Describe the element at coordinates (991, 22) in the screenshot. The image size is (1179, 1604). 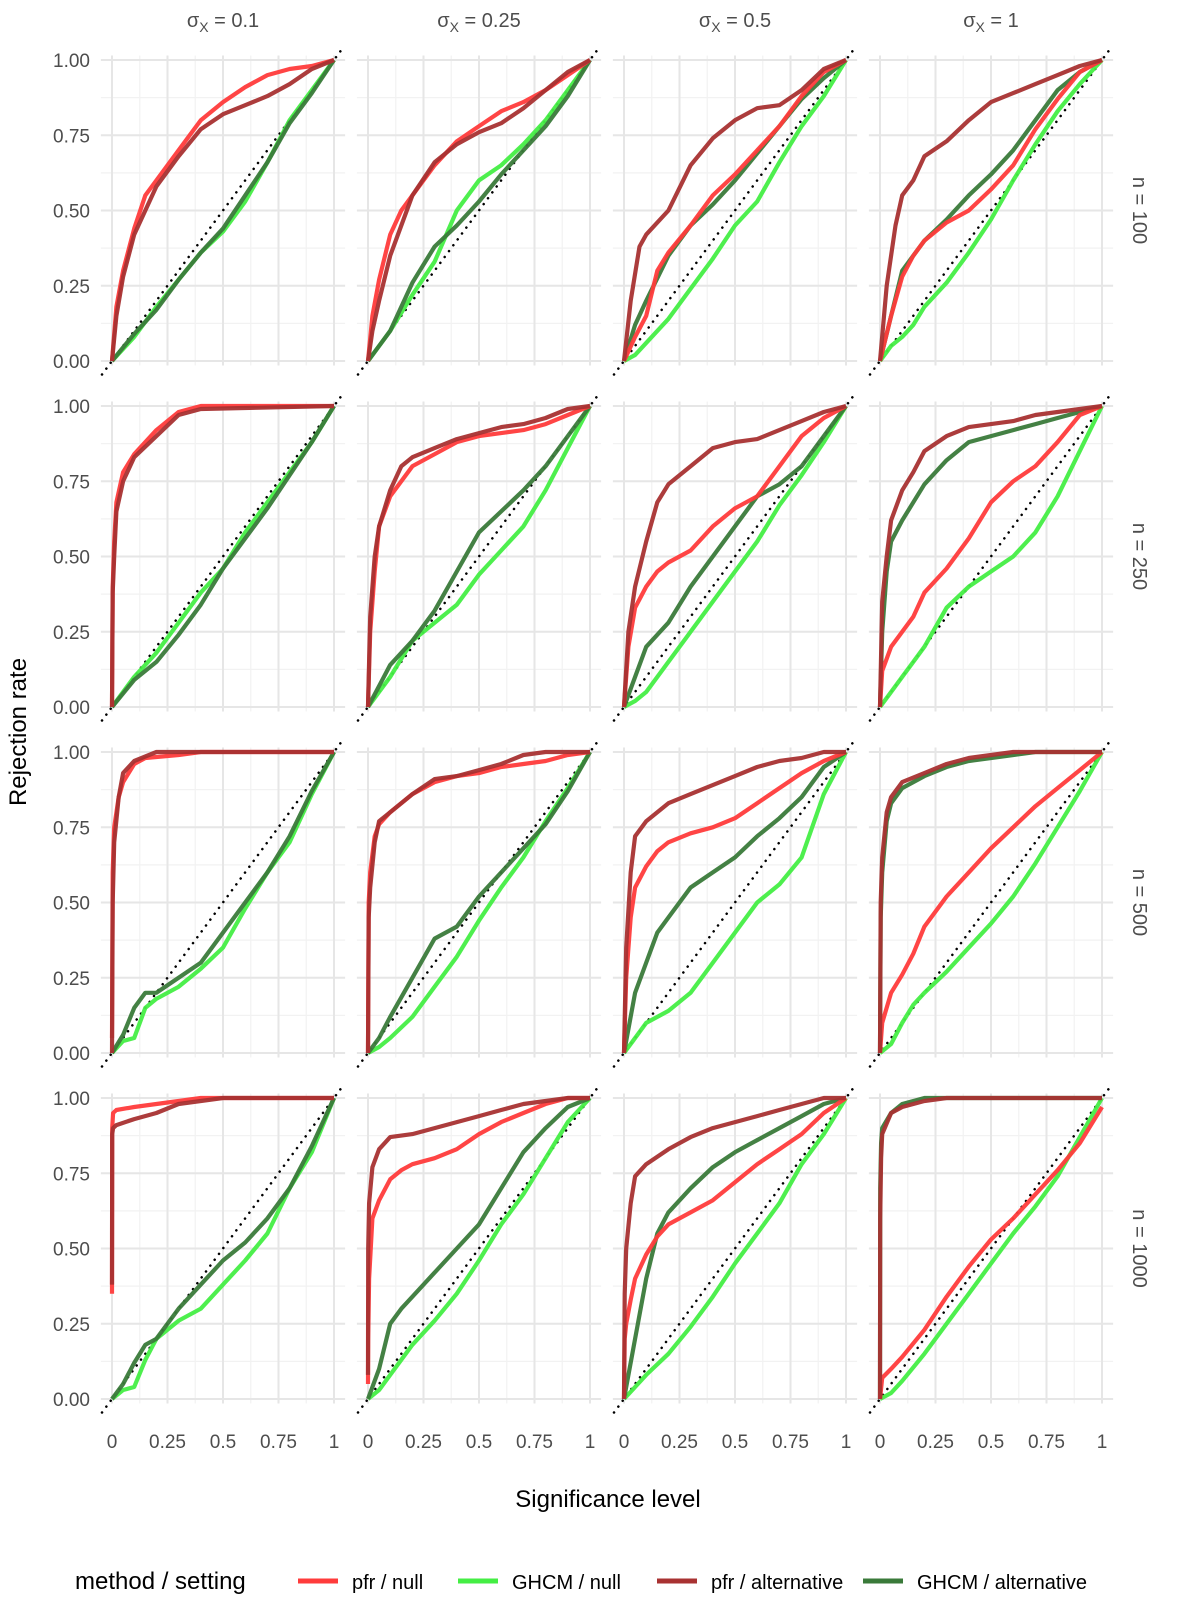
I see `column-strip-label: σX = 1` at that location.